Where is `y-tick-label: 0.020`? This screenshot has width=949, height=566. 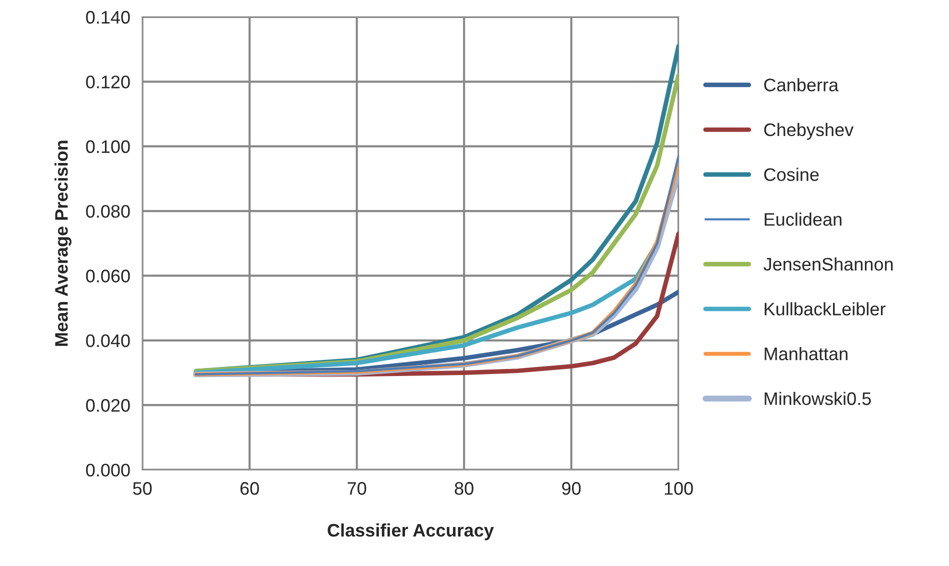
y-tick-label: 0.020 is located at coordinates (108, 405).